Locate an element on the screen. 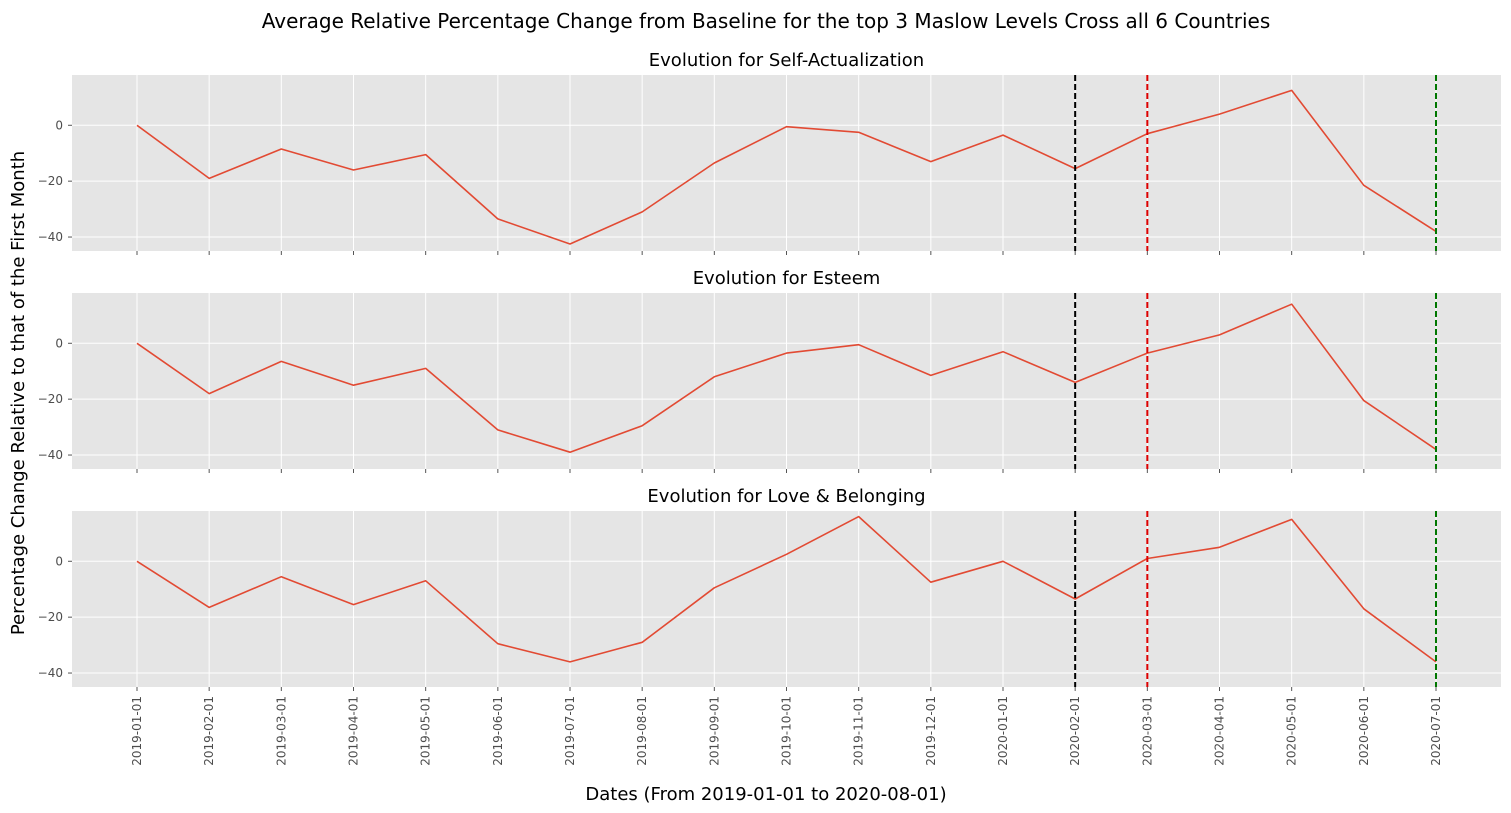 Image resolution: width=1511 pixels, height=813 pixels. x-tick-label: 2019-03-01 is located at coordinates (281, 731).